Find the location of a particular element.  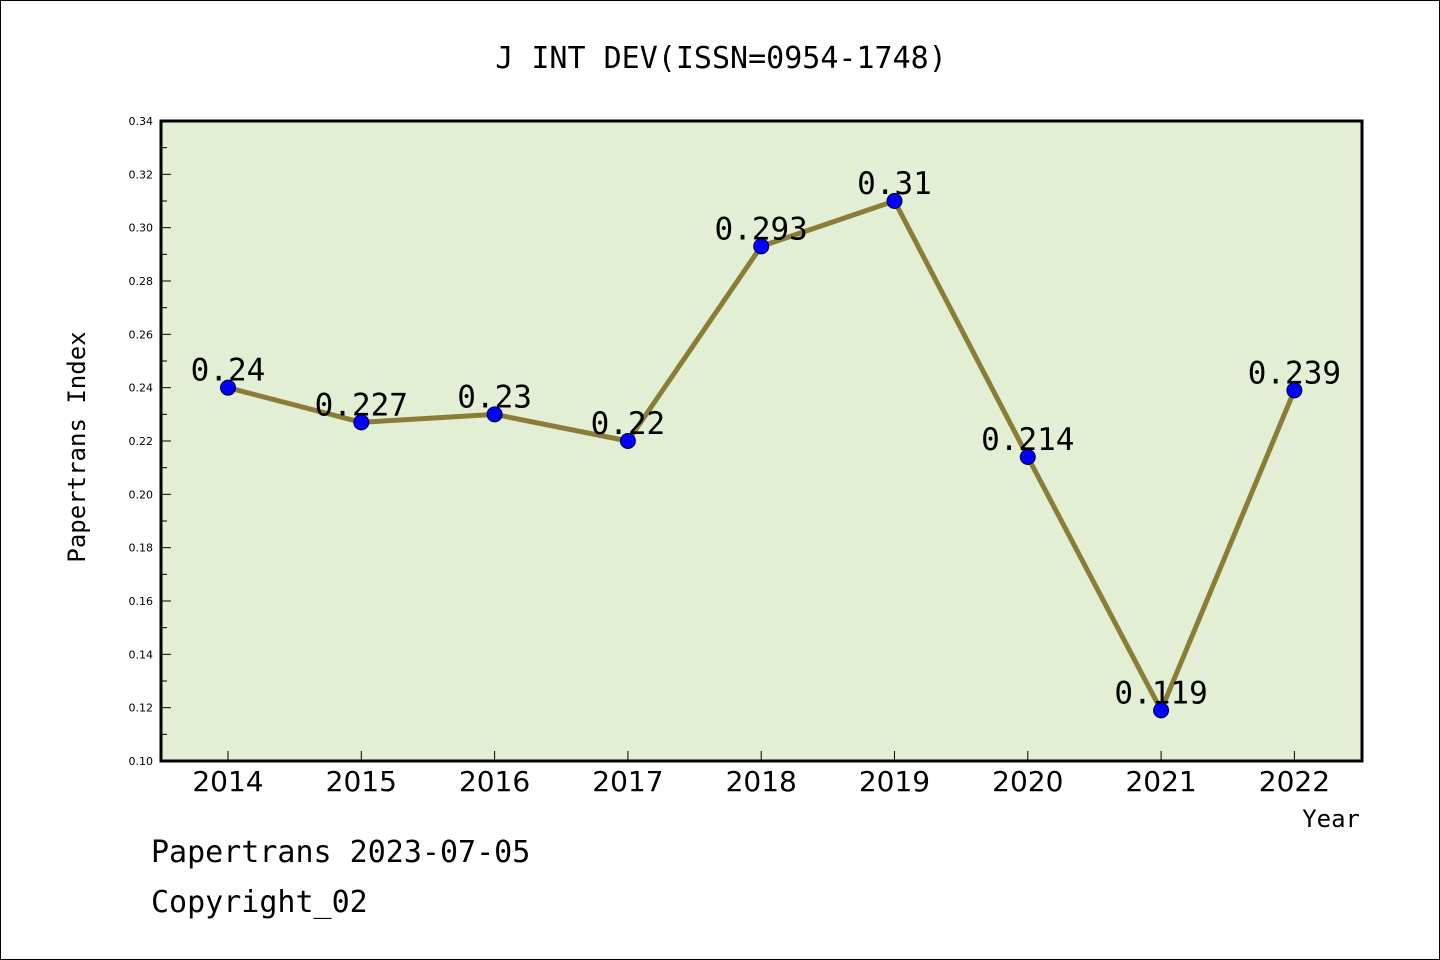

data-label: 0.293 is located at coordinates (761, 229).